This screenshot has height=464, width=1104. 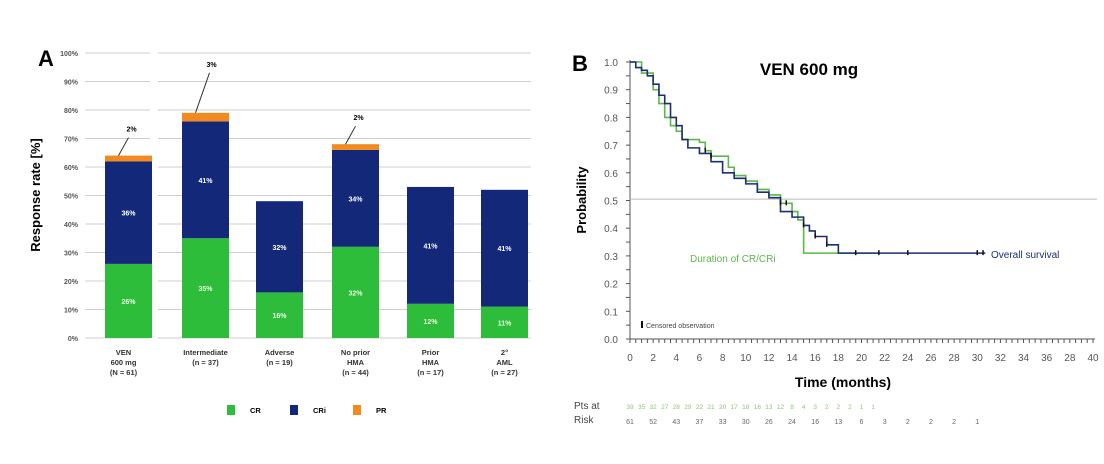 I want to click on censor-legend-label: Censored observation, so click(x=680, y=326).